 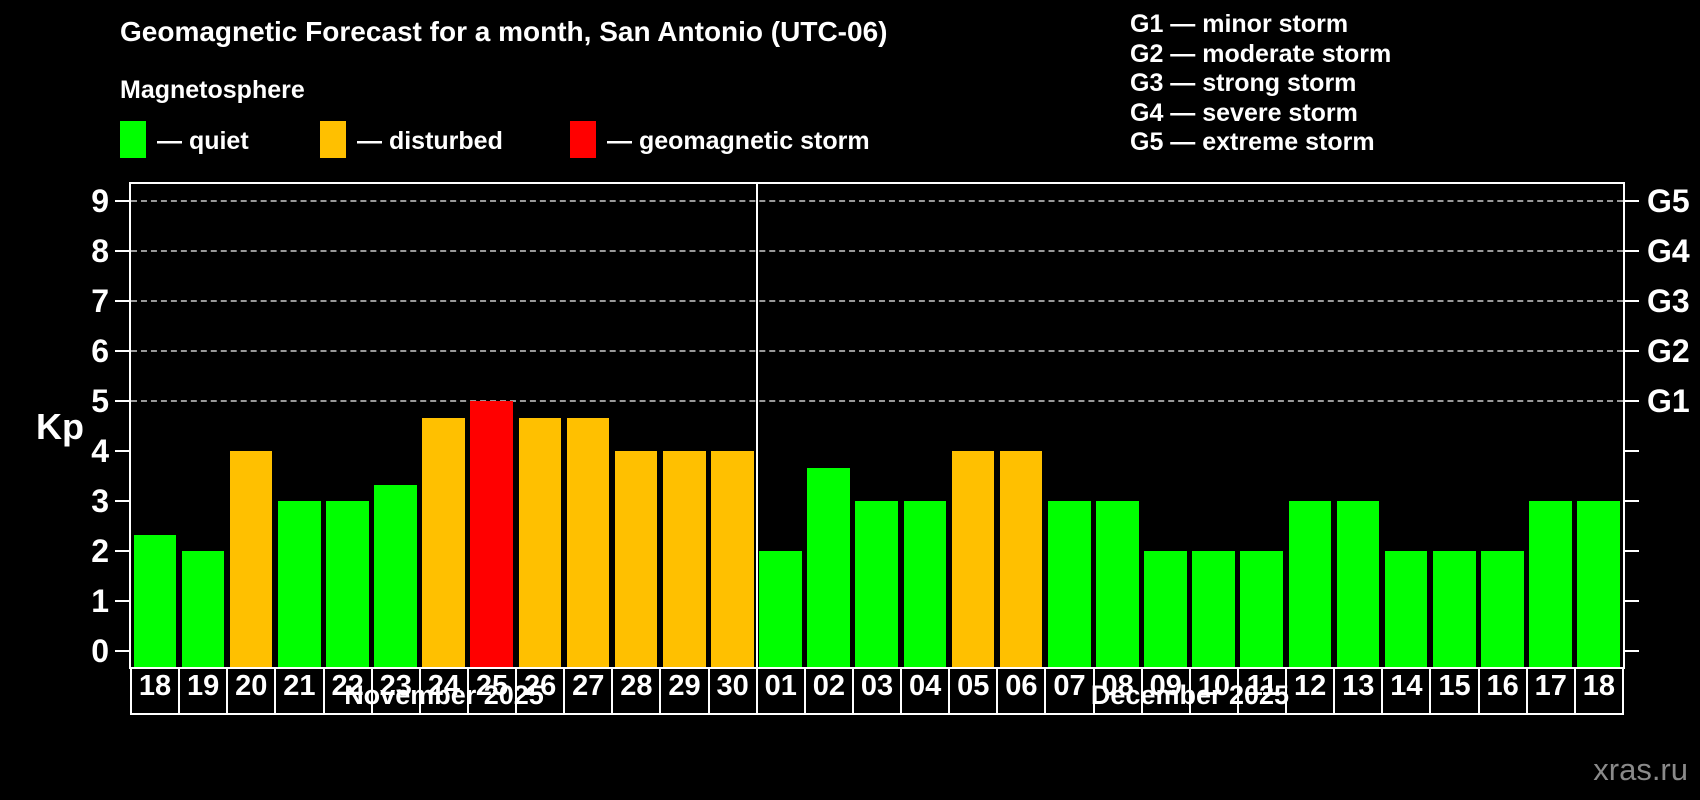 I want to click on y-tick-label-5: 5, so click(x=100, y=401).